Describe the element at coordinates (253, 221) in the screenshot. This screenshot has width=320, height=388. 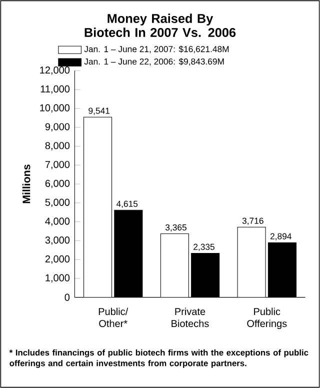
I see `data-label: 3,716` at that location.